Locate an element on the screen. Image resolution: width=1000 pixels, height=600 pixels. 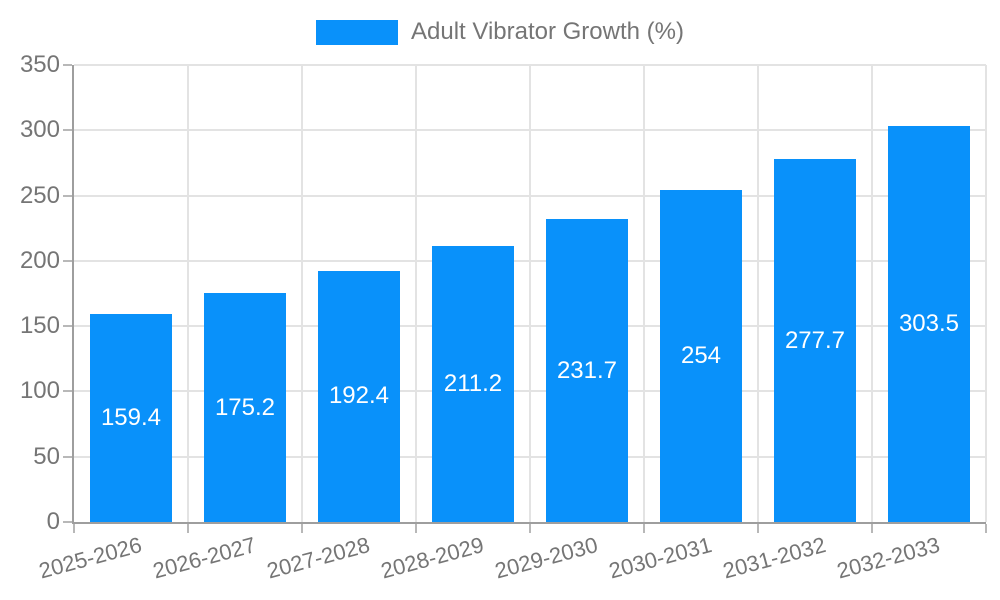
x-axis-label: 2026-2027 is located at coordinates (204, 558).